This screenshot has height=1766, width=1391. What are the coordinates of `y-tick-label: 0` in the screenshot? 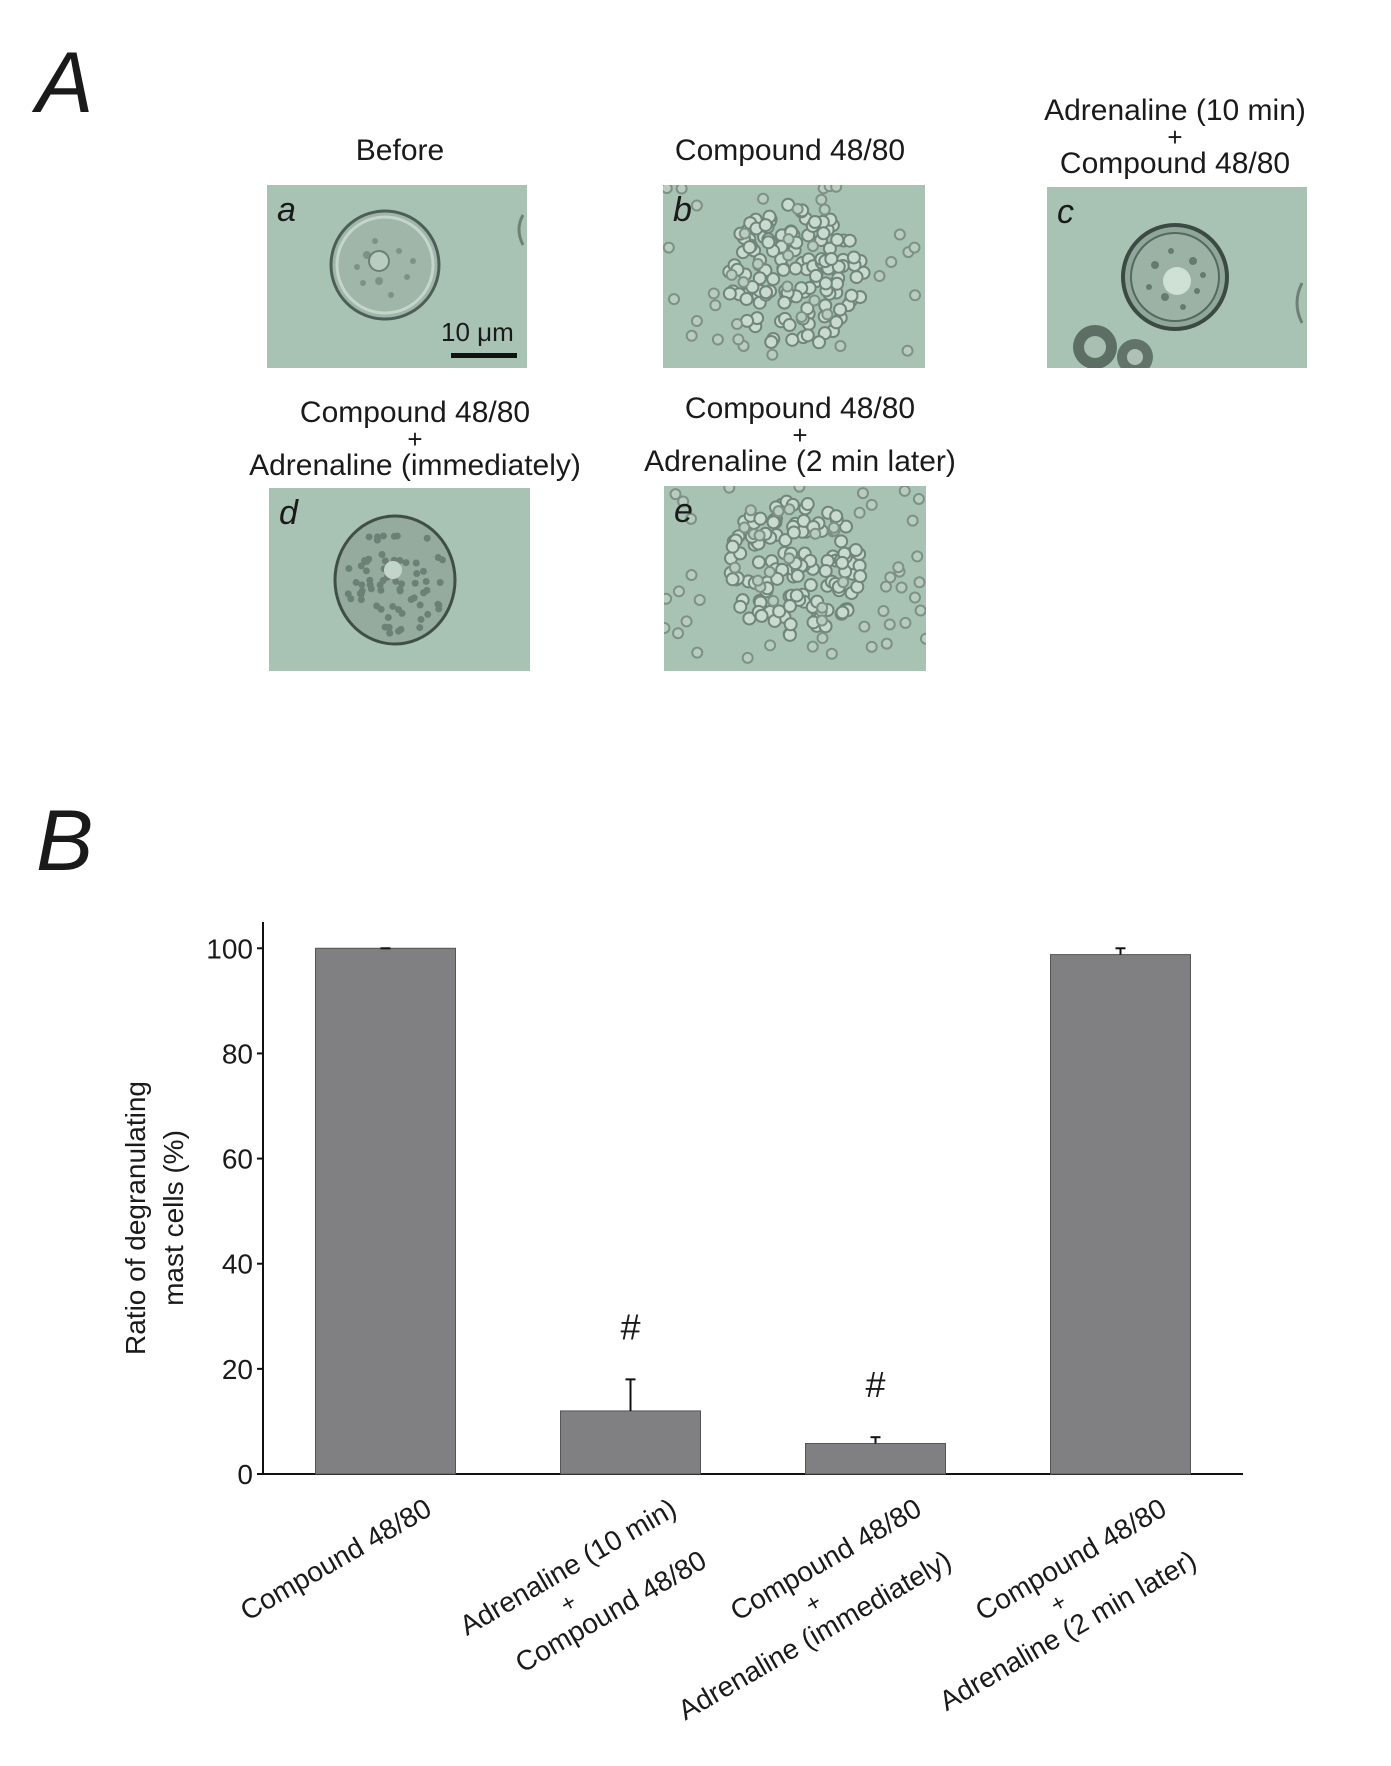 It's located at (245, 1474).